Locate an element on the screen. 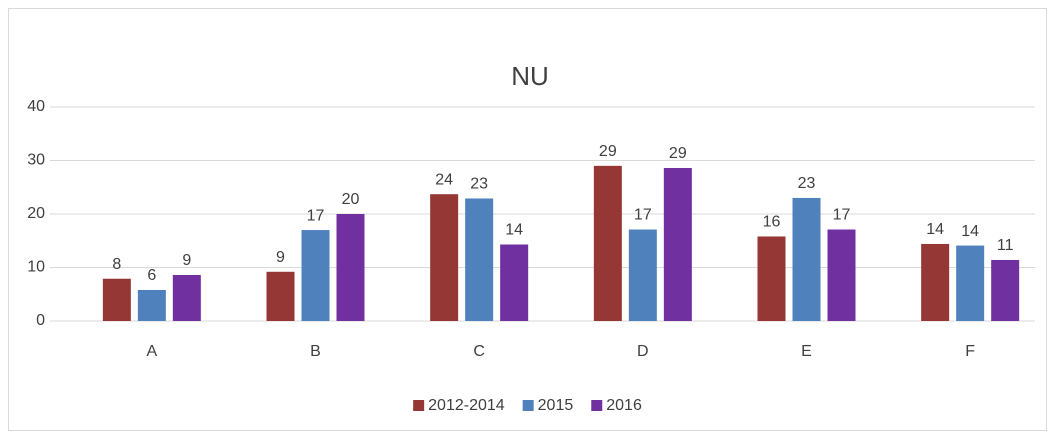 Image resolution: width=1055 pixels, height=439 pixels. y-tick-label: 30 is located at coordinates (36, 160).